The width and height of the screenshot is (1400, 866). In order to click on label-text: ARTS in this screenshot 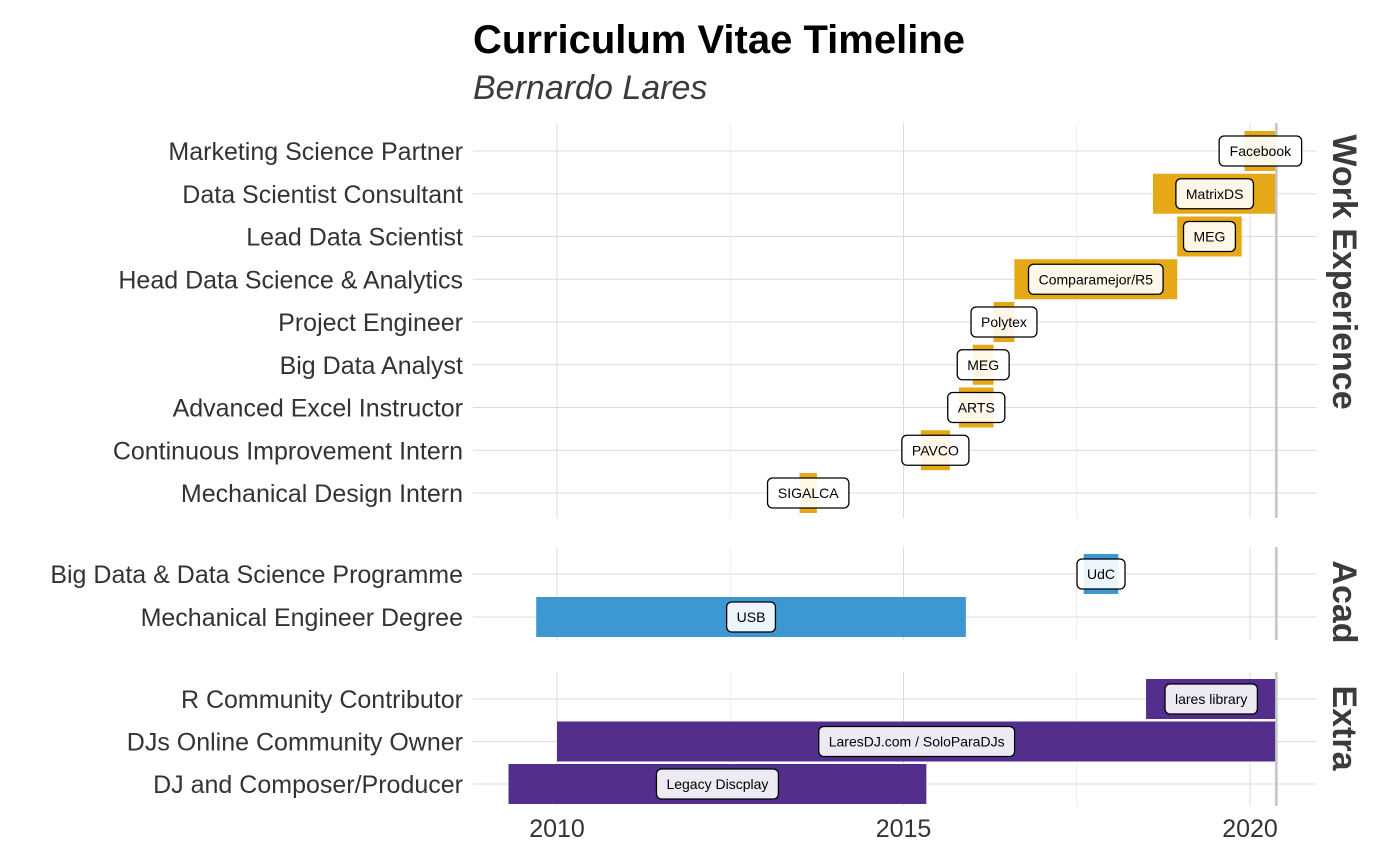, I will do `click(976, 408)`.